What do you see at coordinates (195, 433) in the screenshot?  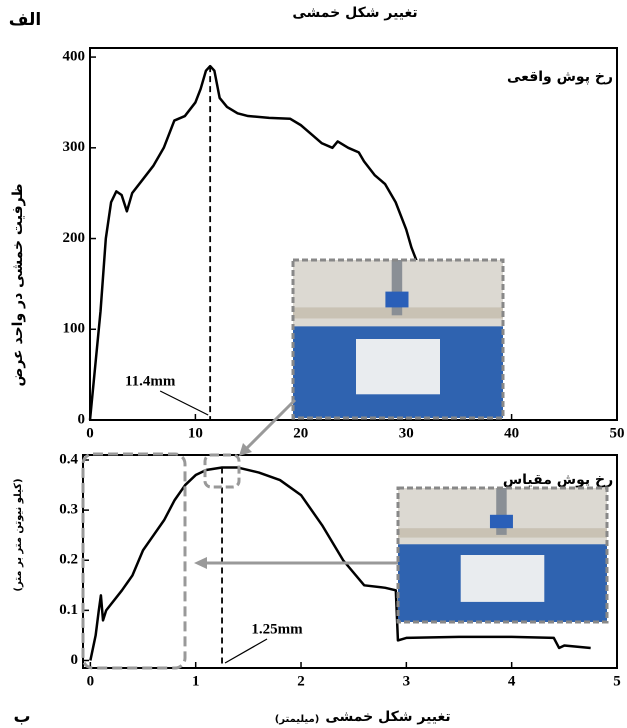 I see `x-tick-label: 10` at bounding box center [195, 433].